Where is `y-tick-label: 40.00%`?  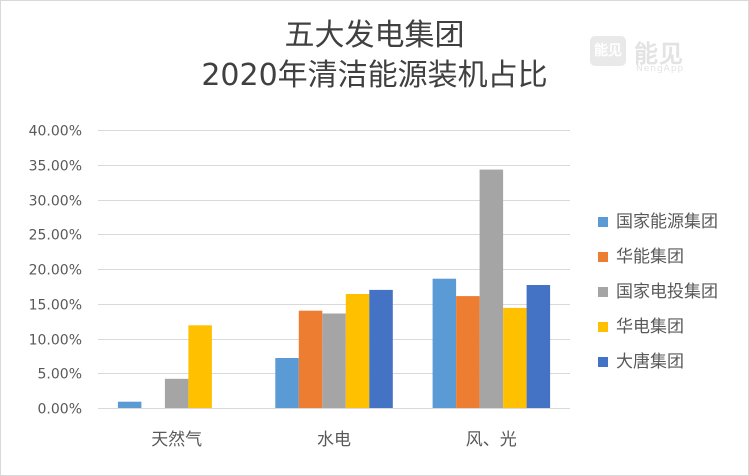
y-tick-label: 40.00% is located at coordinates (55, 132).